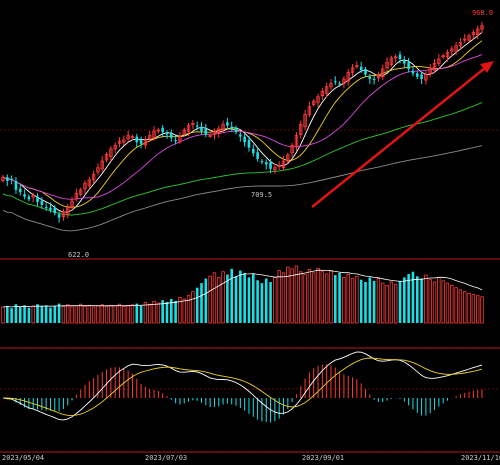 The image size is (500, 465). I want to click on volume-bars, so click(242, 294).